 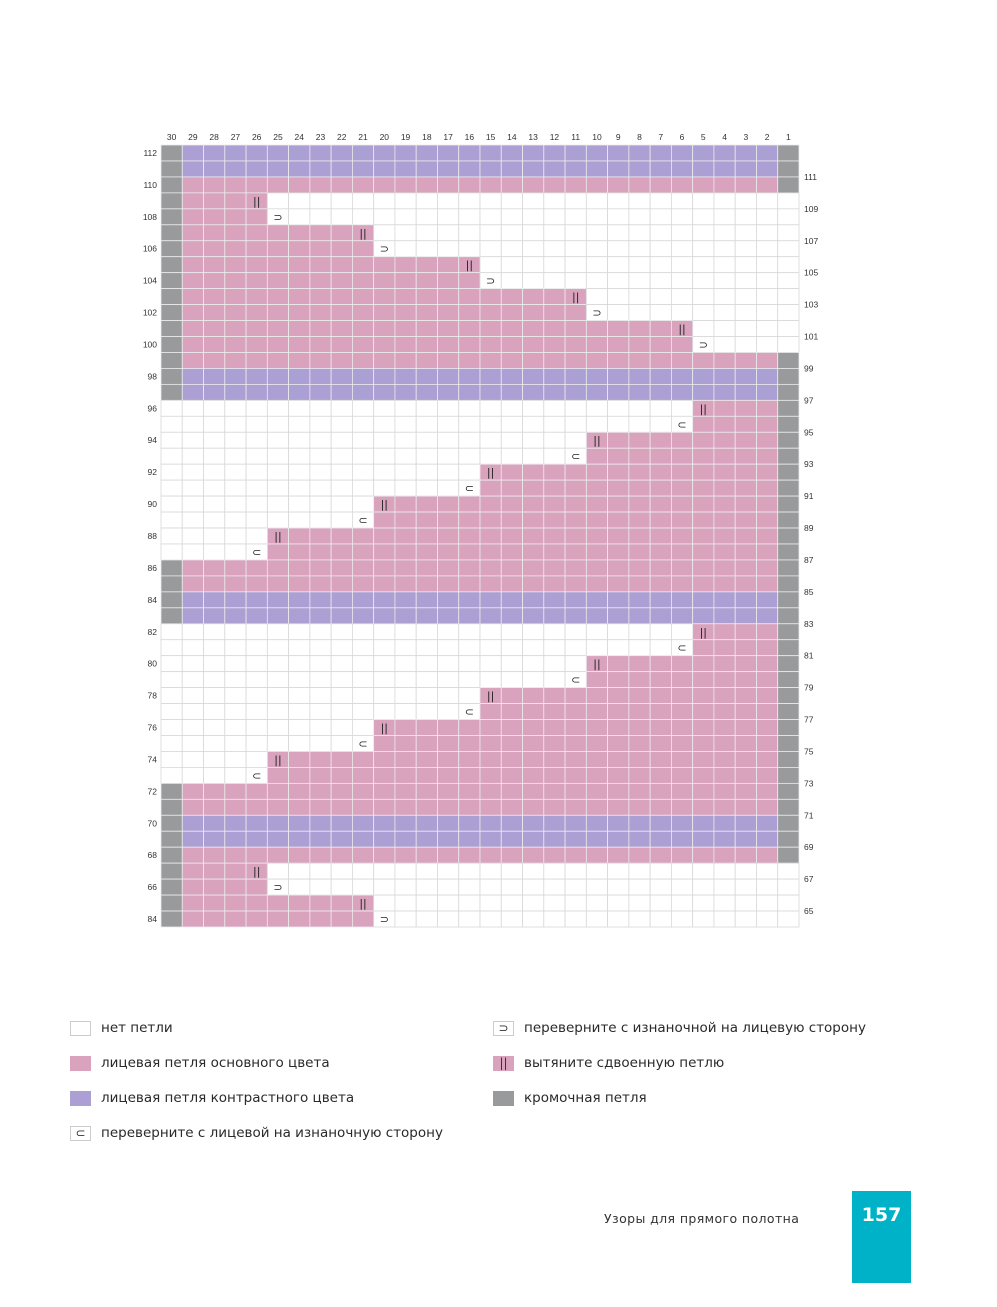 I want to click on row-label-left: 76, so click(x=153, y=728).